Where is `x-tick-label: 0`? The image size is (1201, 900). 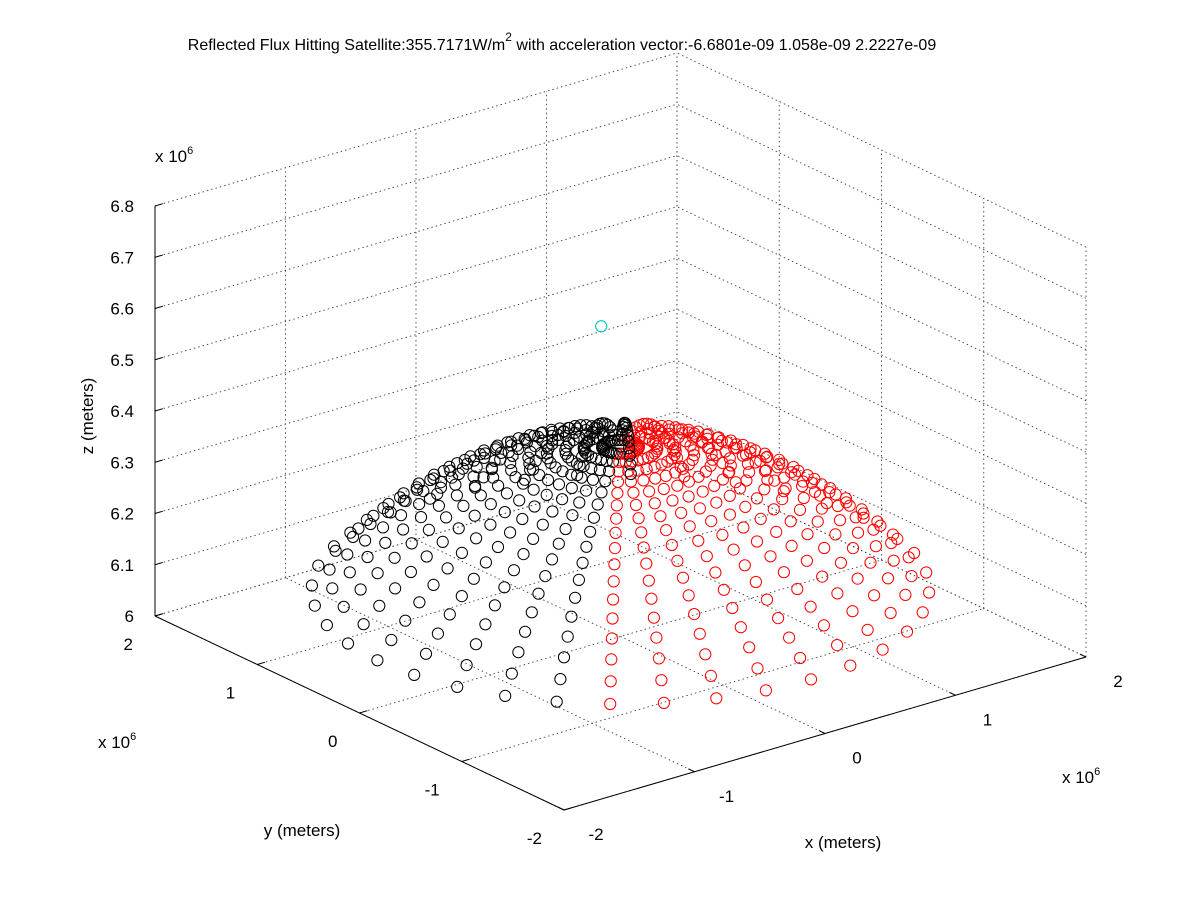 x-tick-label: 0 is located at coordinates (856, 758).